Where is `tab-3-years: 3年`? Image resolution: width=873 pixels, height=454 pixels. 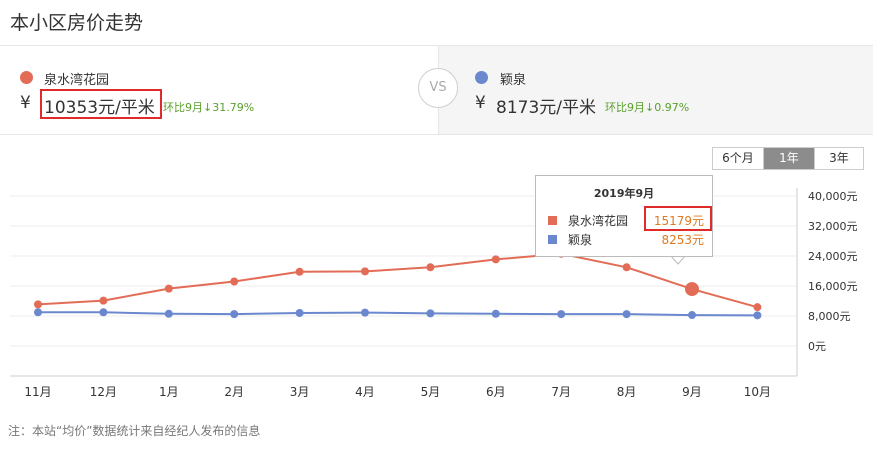
tab-3-years: 3年 is located at coordinates (839, 158).